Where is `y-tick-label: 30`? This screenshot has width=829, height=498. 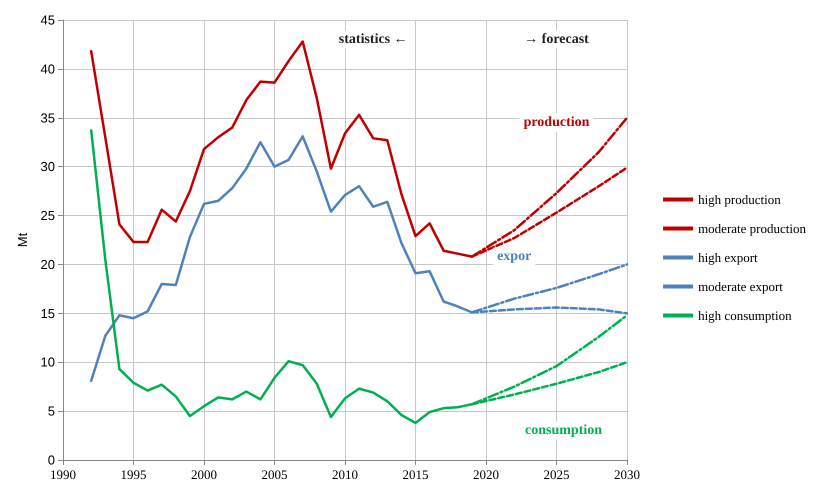
y-tick-label: 30 is located at coordinates (47, 166).